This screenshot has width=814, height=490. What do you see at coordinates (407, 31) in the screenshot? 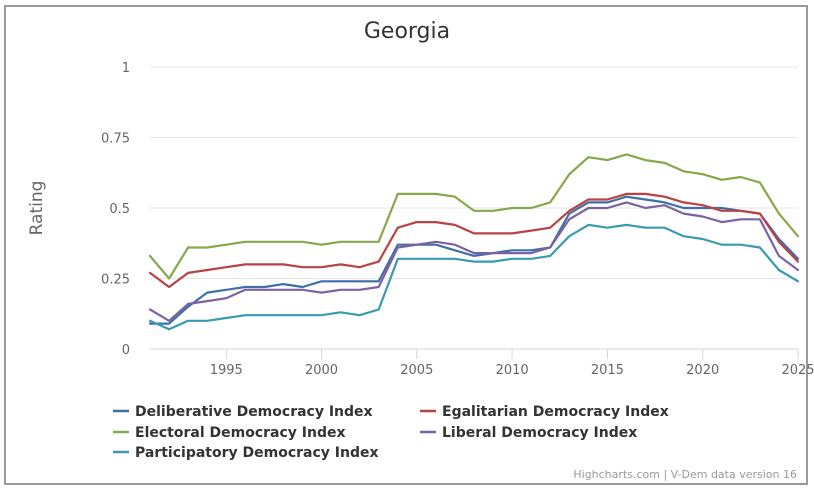
I see `chart-title: Georgia` at bounding box center [407, 31].